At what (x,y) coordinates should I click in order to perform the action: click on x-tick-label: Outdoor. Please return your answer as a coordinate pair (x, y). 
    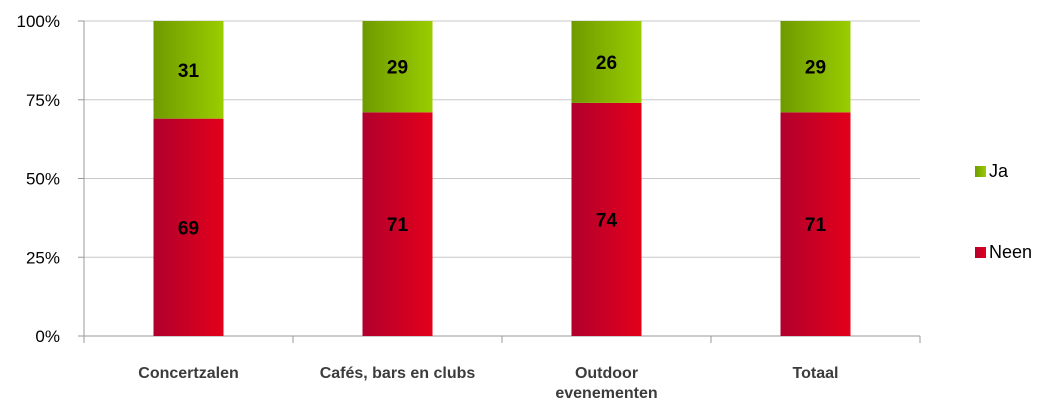
    Looking at the image, I should click on (606, 373).